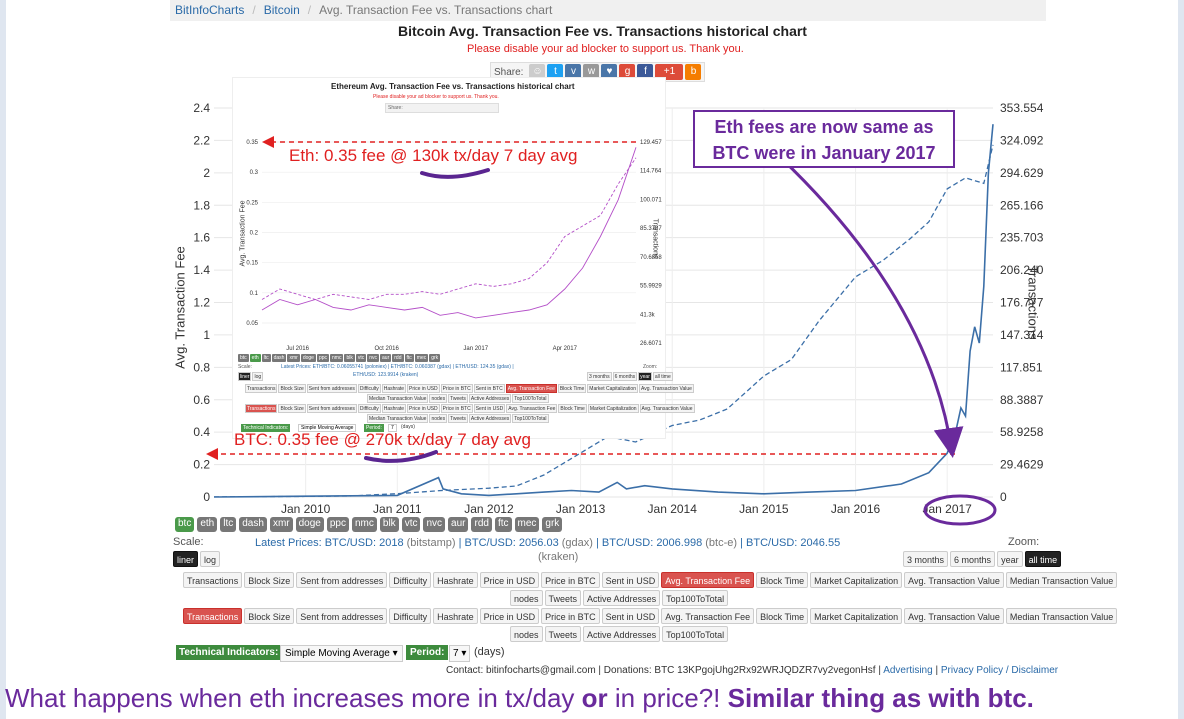 The width and height of the screenshot is (1184, 719). I want to click on compare-difficulty-button: Difficulty, so click(410, 616).